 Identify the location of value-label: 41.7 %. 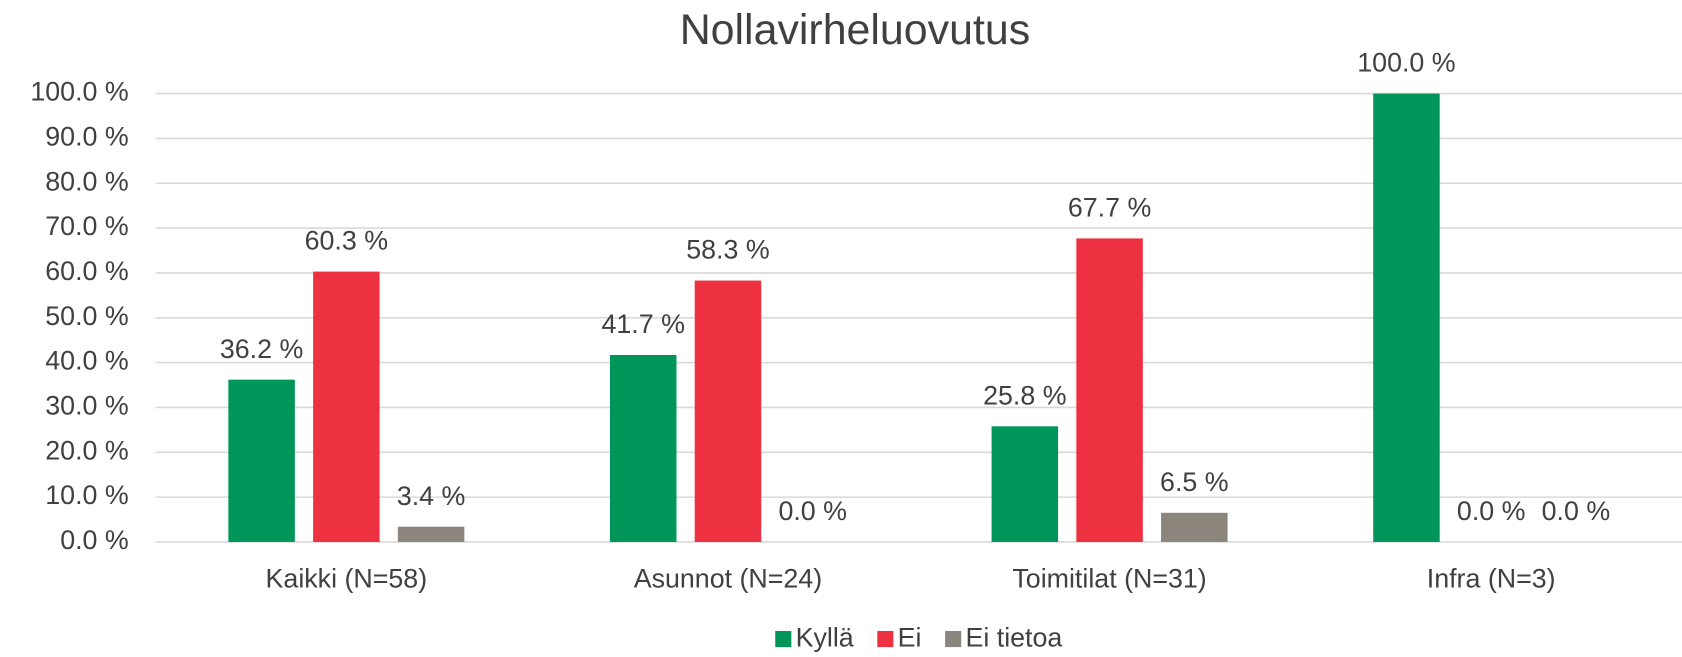
(643, 324).